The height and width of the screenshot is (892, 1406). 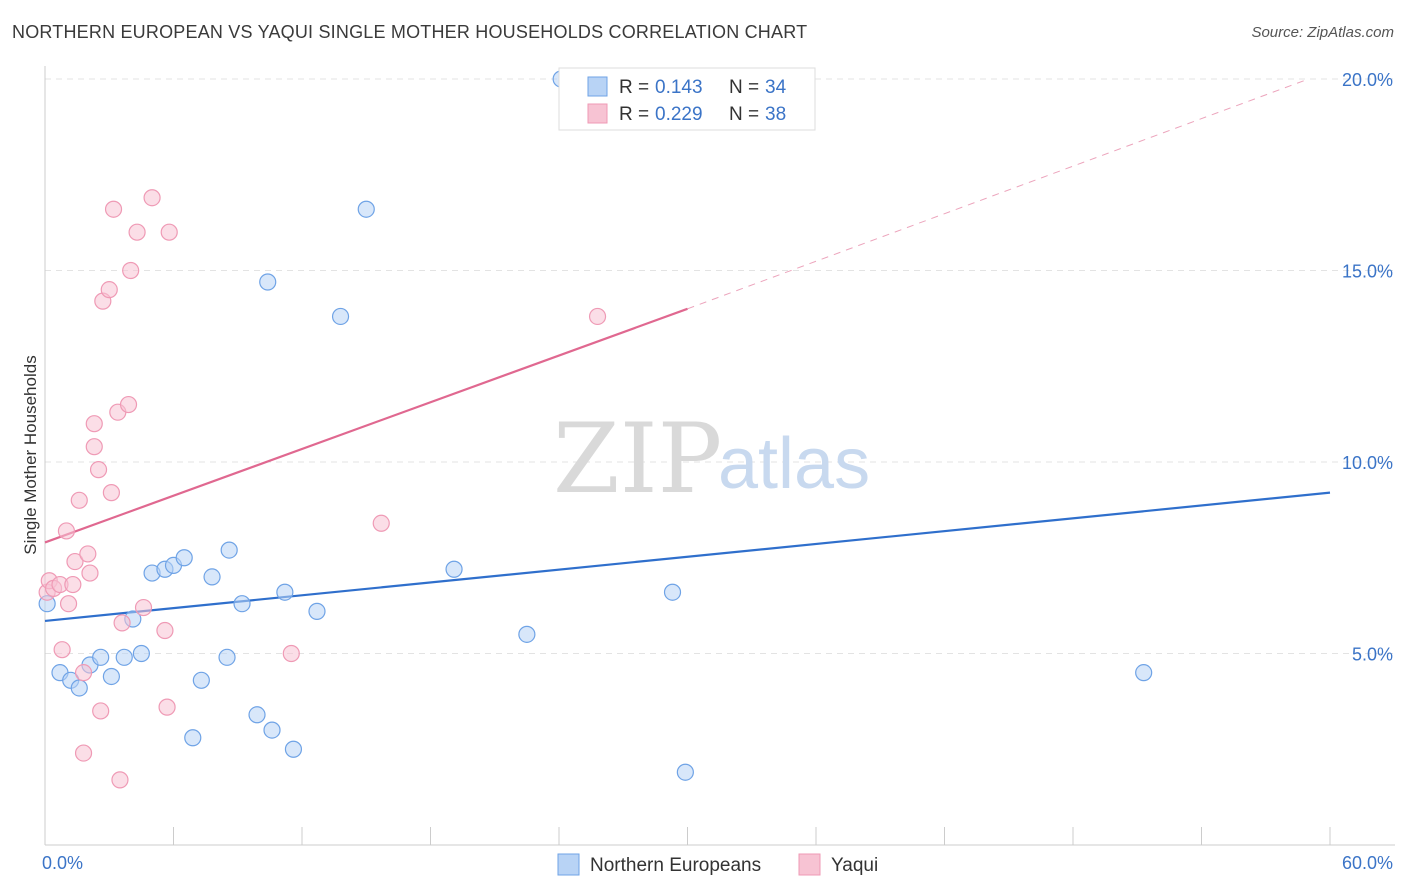 What do you see at coordinates (675, 865) in the screenshot?
I see `legend-label-northern-europeans: Northern Europeans` at bounding box center [675, 865].